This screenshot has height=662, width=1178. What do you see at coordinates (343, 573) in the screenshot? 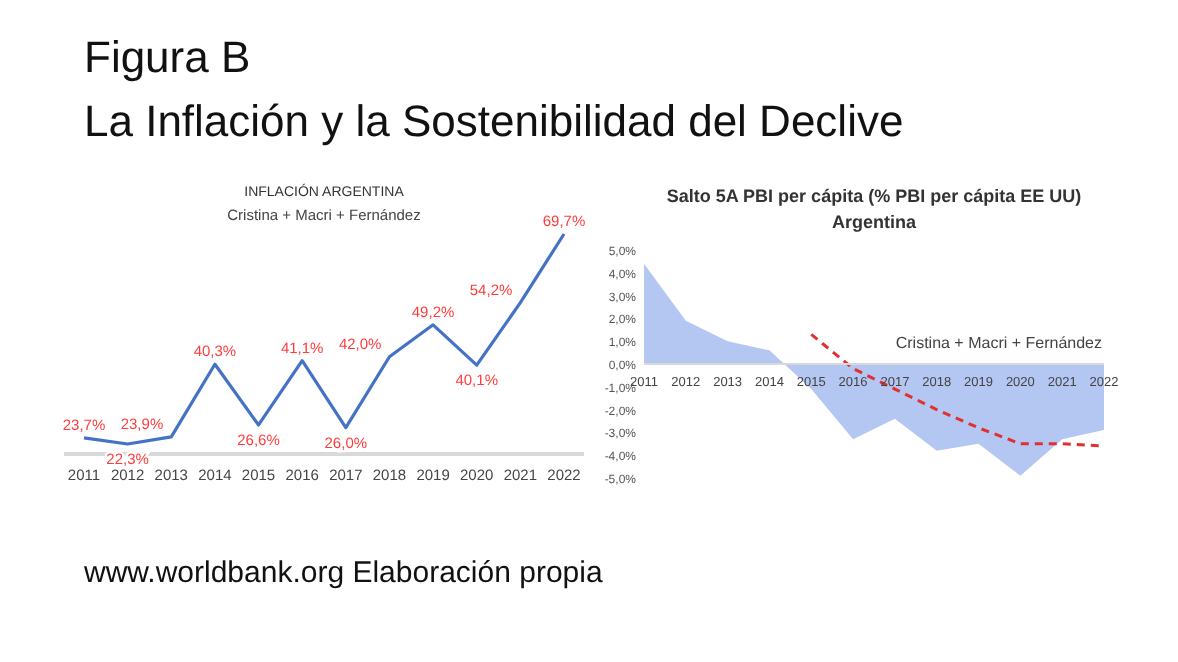
I see `text: www.worldbank.org Elaboración propia` at bounding box center [343, 573].